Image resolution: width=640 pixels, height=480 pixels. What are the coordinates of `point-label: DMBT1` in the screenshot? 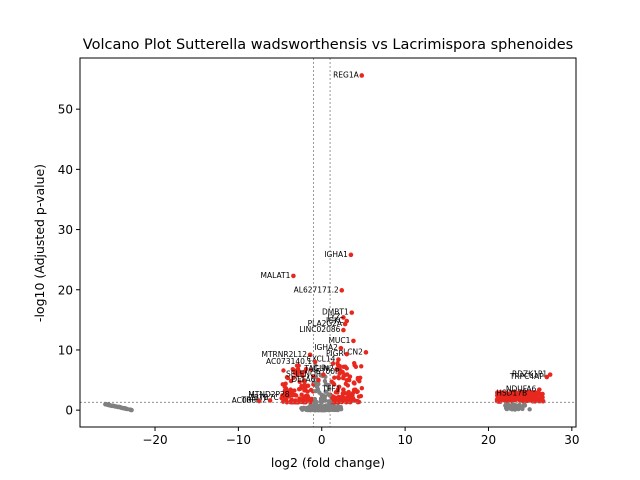 It's located at (335, 312).